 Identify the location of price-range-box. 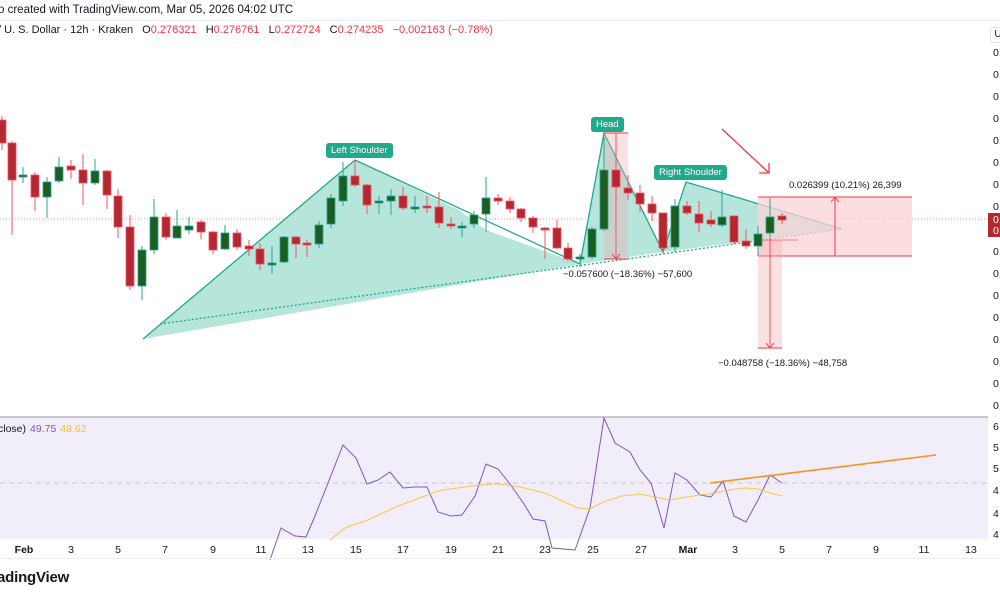
(835, 226).